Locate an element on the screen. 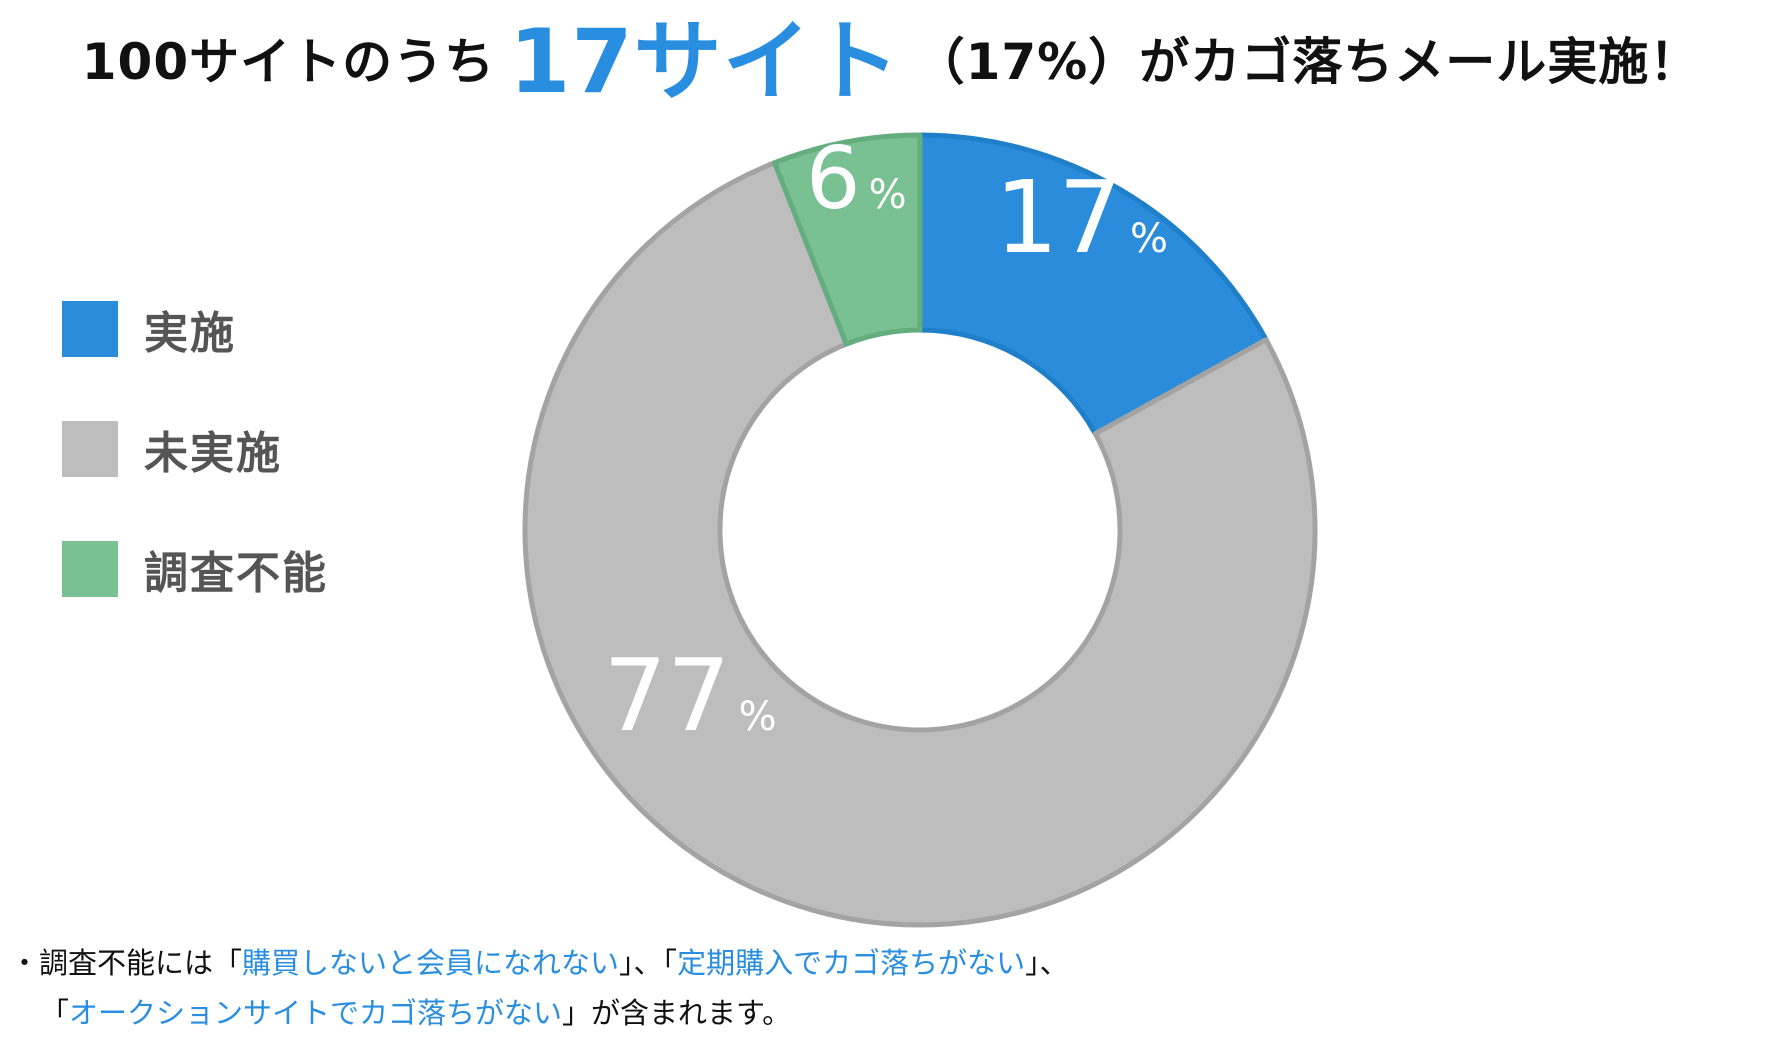 This screenshot has height=1064, width=1782. chart-legend: 実施 未実施 調査不能 is located at coordinates (195, 480).